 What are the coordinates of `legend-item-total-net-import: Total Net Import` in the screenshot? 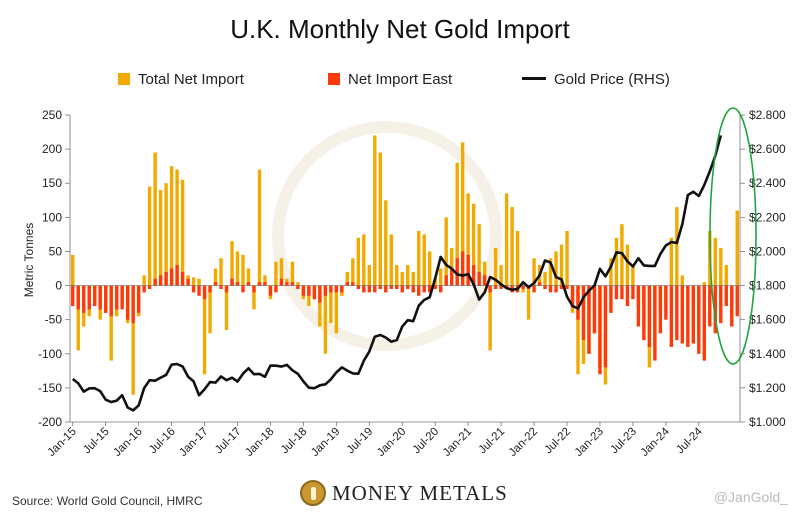 It's located at (181, 79).